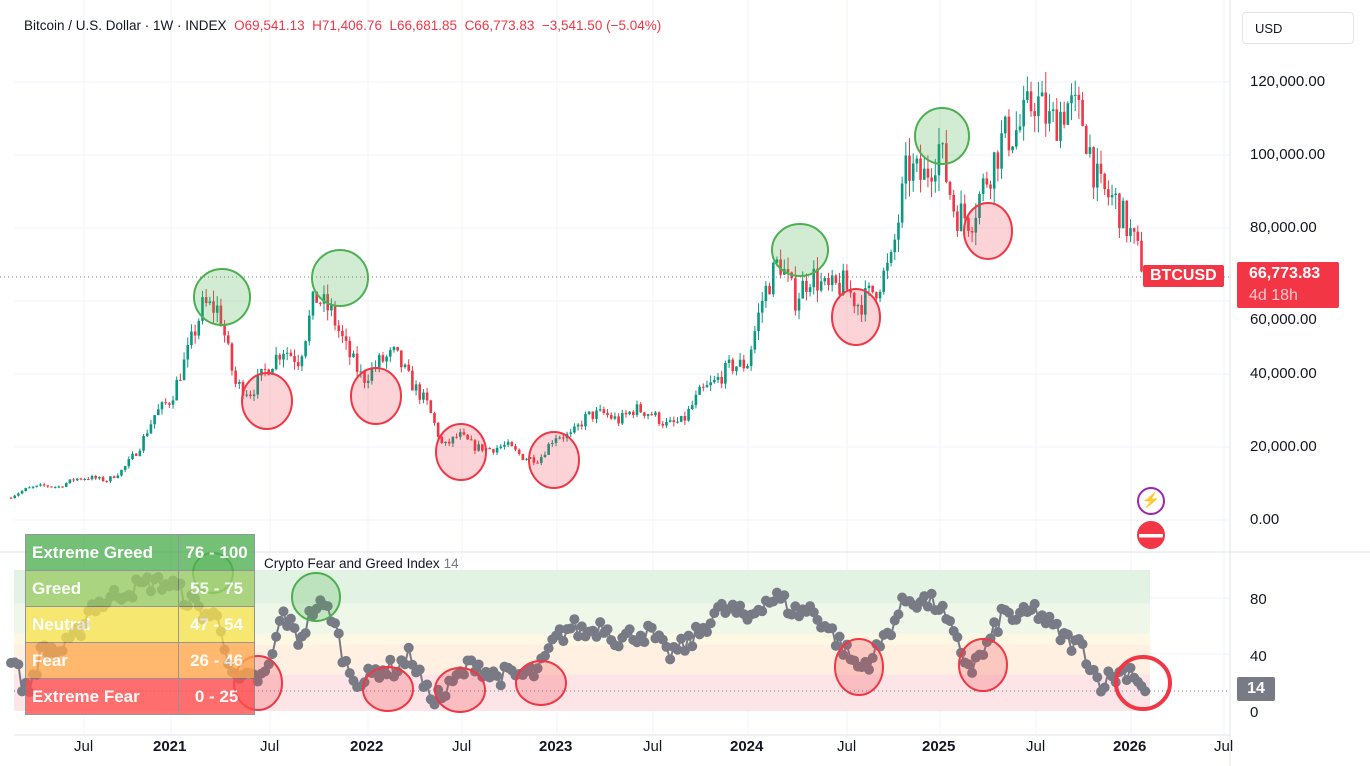  Describe the element at coordinates (1151, 501) in the screenshot. I see `lightning-icon: ⚡` at that location.